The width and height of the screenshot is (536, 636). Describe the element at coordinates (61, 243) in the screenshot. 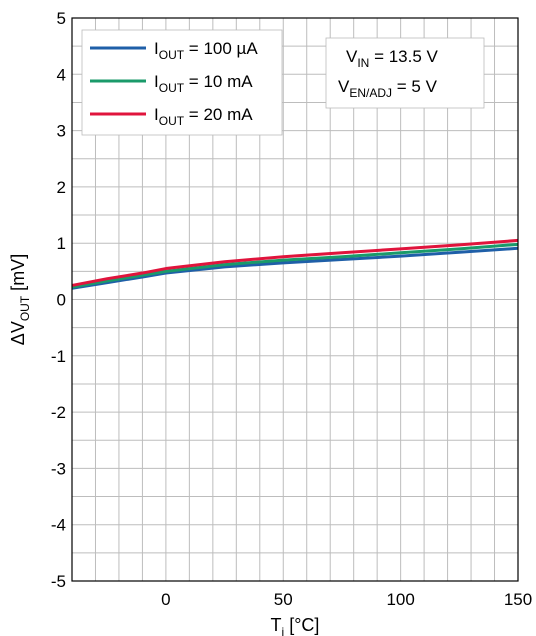

I see `y-tick-label: 1` at that location.